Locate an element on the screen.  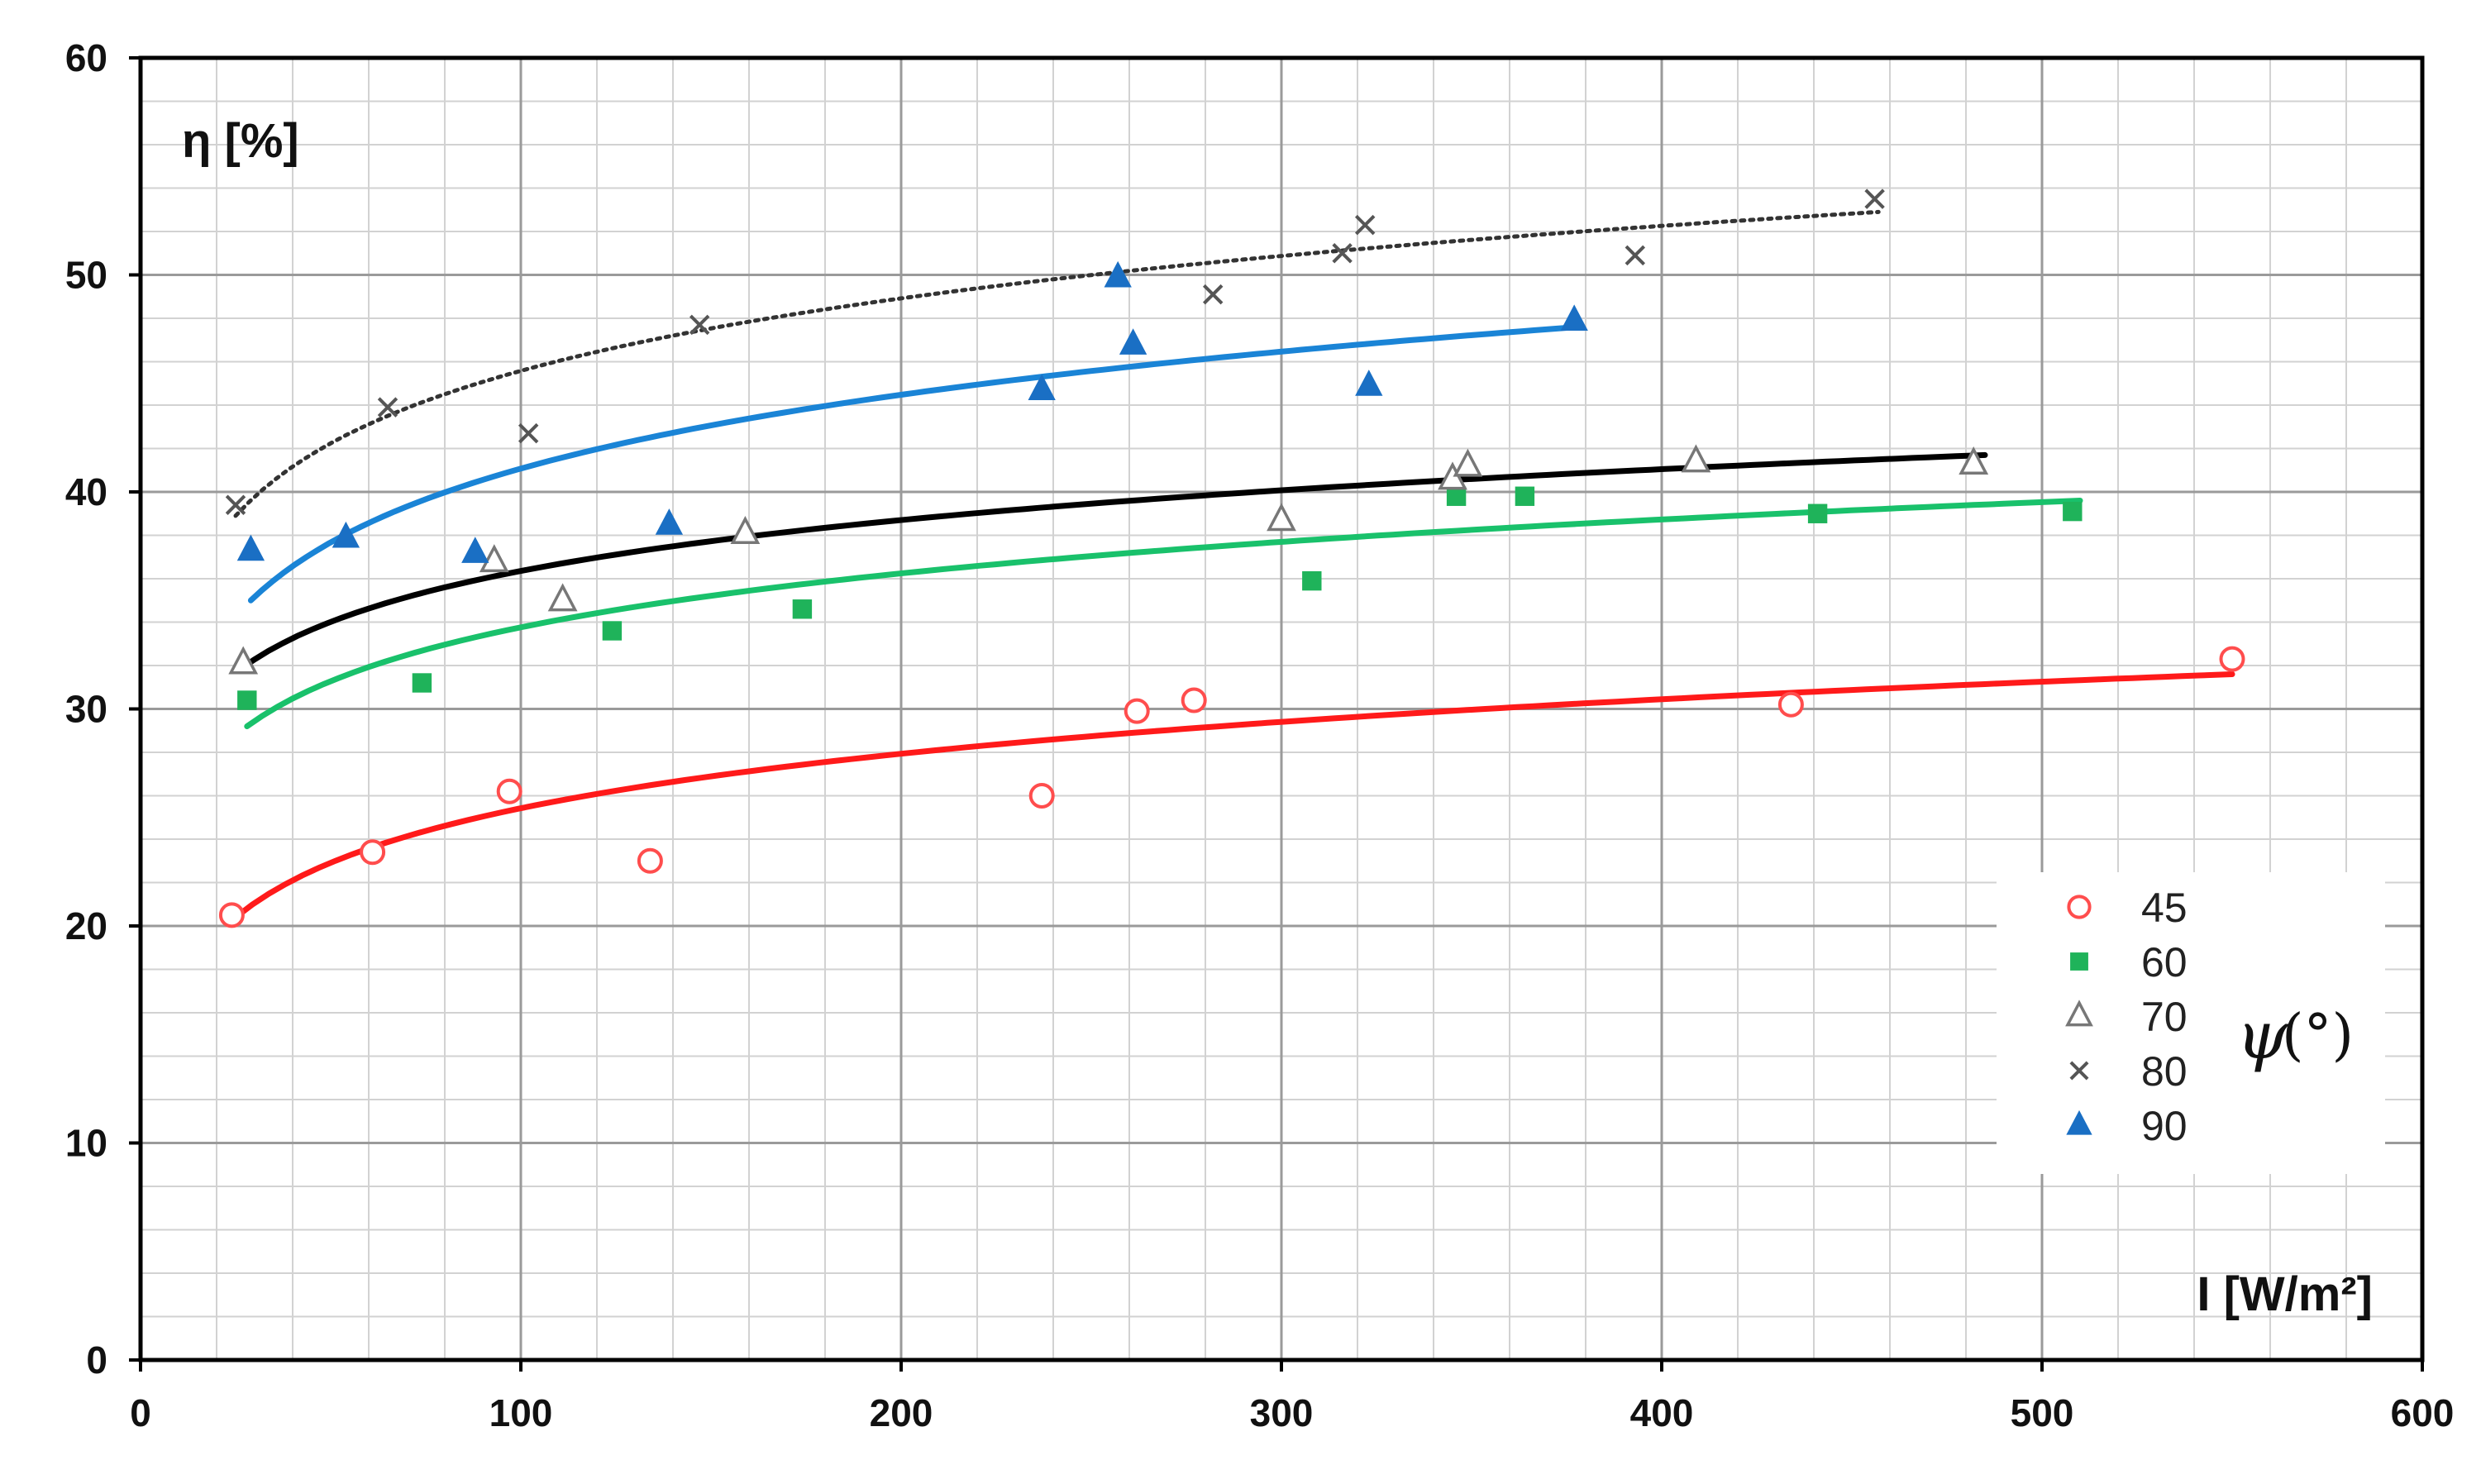
x-tick-label: 0 is located at coordinates (140, 1413).